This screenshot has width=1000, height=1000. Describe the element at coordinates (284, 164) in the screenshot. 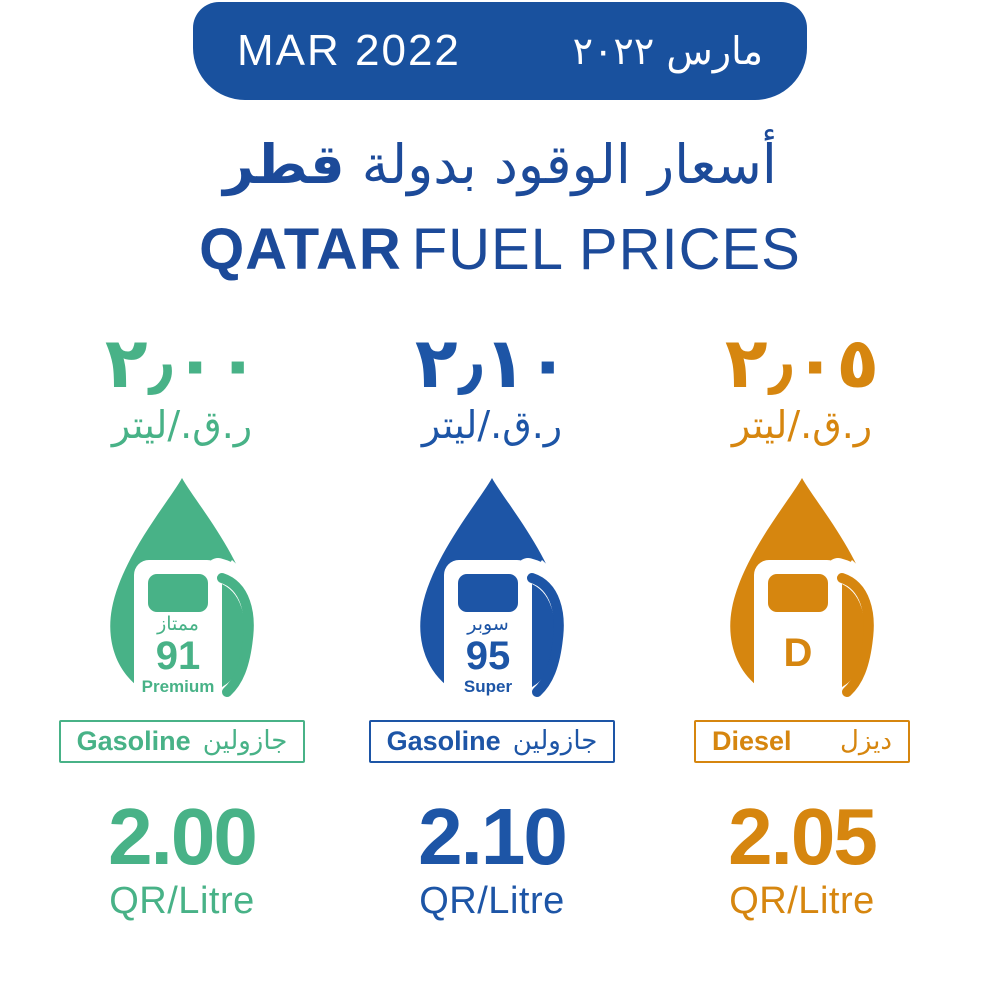

I see `title-arabic-bold: قطر` at that location.